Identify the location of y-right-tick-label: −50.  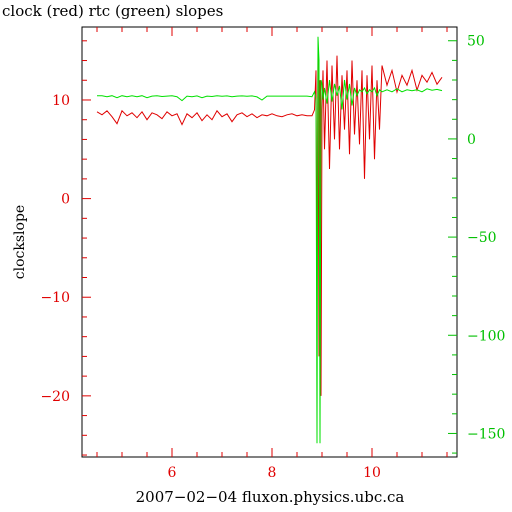
(482, 238).